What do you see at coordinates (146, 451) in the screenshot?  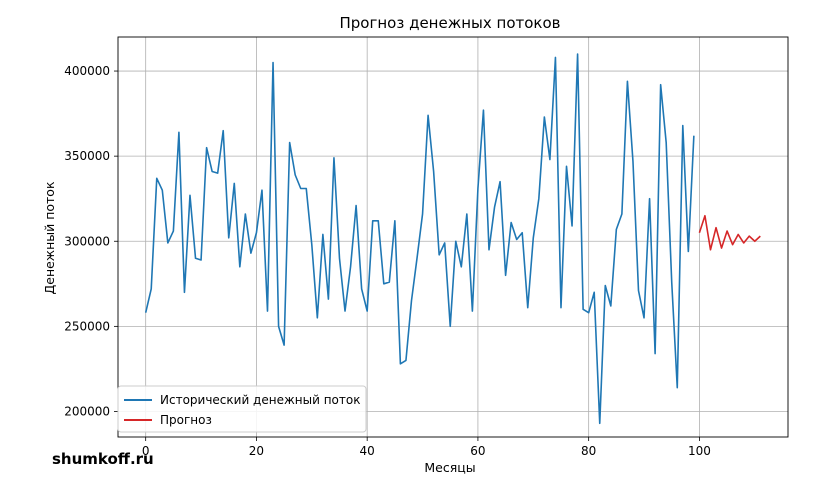 I see `x-tick-label: 0` at bounding box center [146, 451].